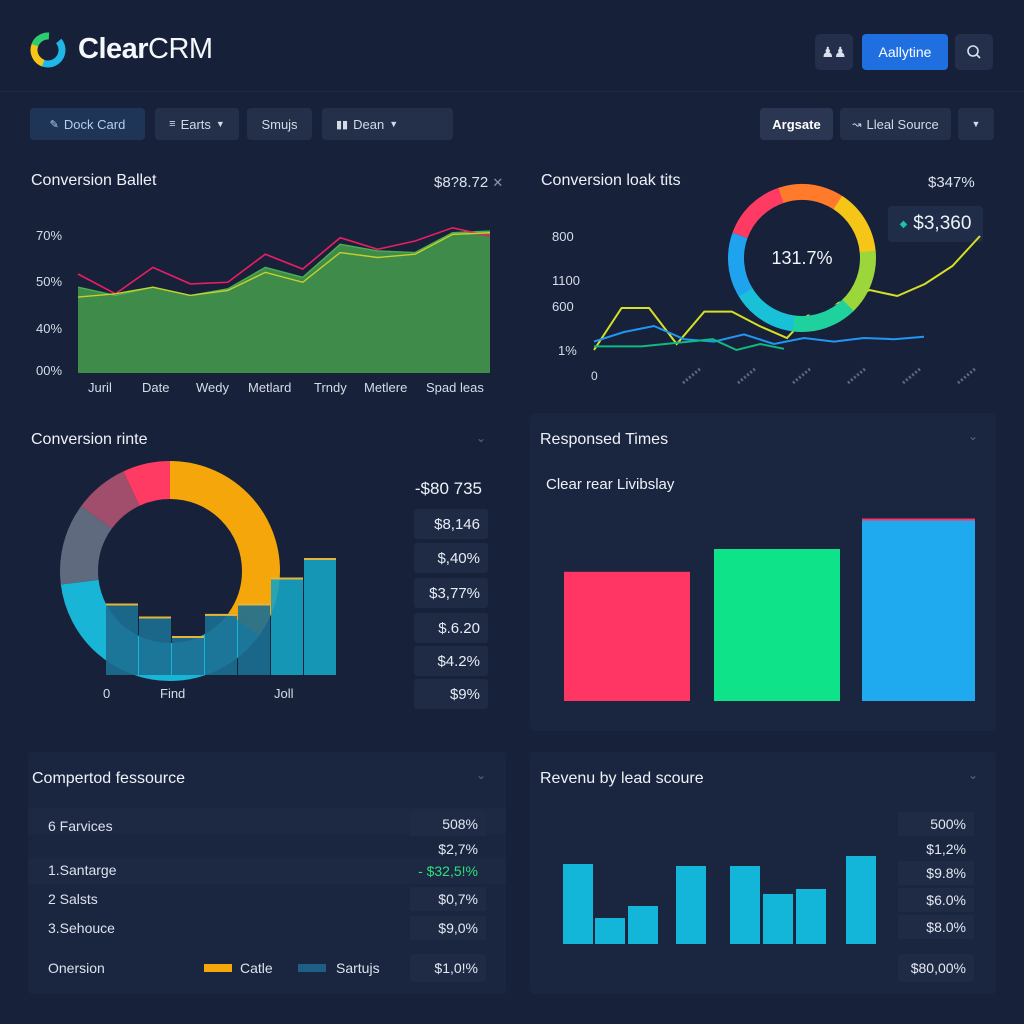  What do you see at coordinates (108, 778) in the screenshot?
I see `panel-title: Compertod fessource` at bounding box center [108, 778].